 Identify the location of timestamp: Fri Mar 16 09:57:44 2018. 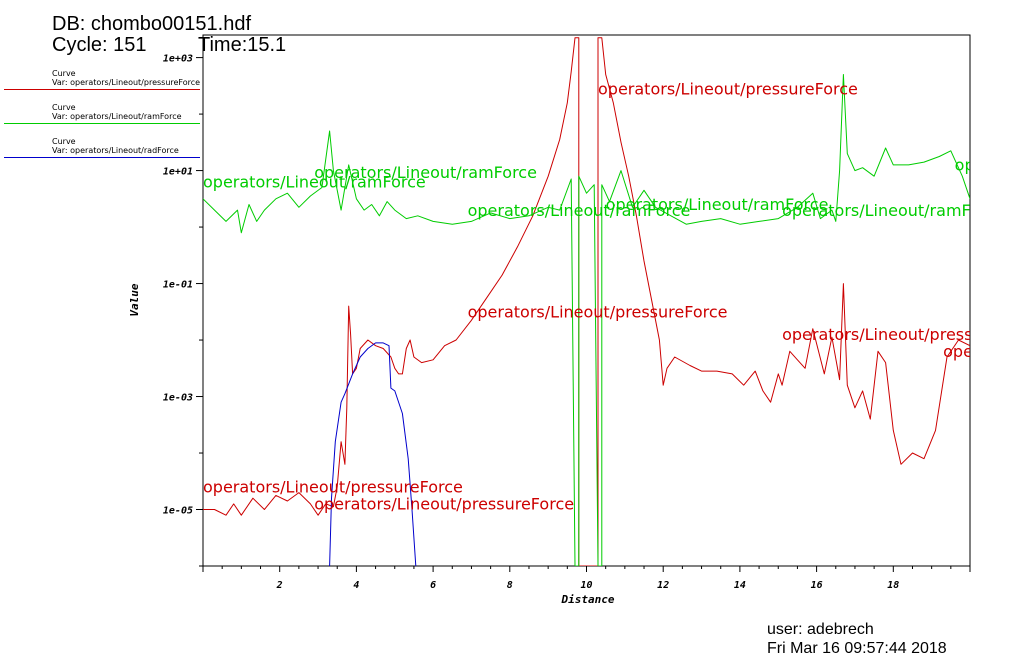
(857, 648).